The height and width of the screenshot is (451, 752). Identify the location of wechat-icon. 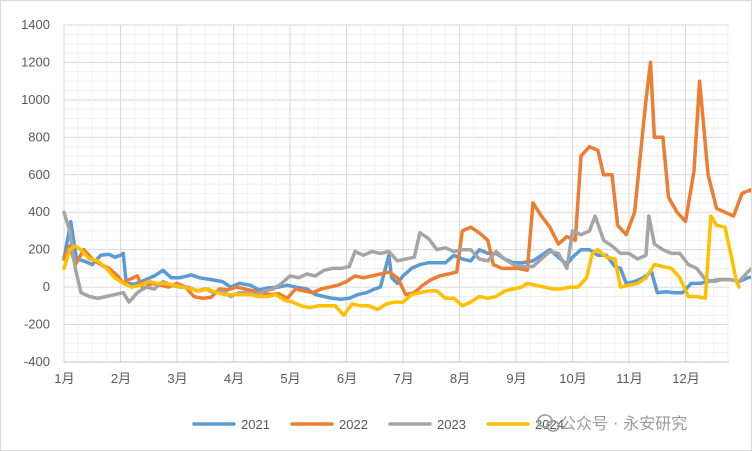
(548, 423).